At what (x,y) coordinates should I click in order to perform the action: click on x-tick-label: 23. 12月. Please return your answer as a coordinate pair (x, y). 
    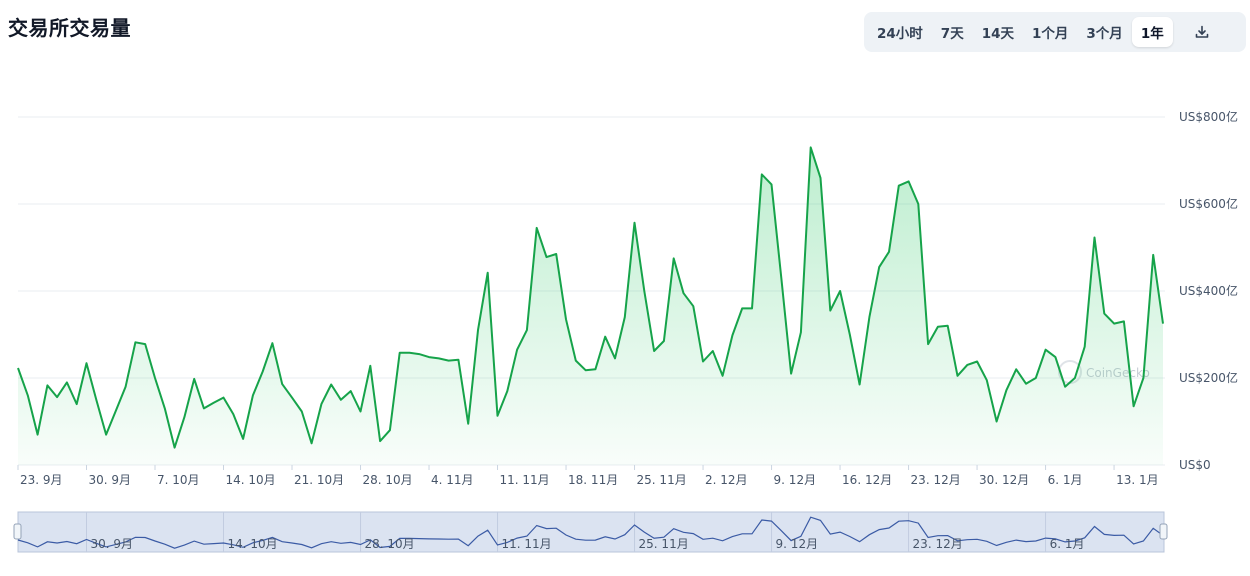
    Looking at the image, I should click on (936, 480).